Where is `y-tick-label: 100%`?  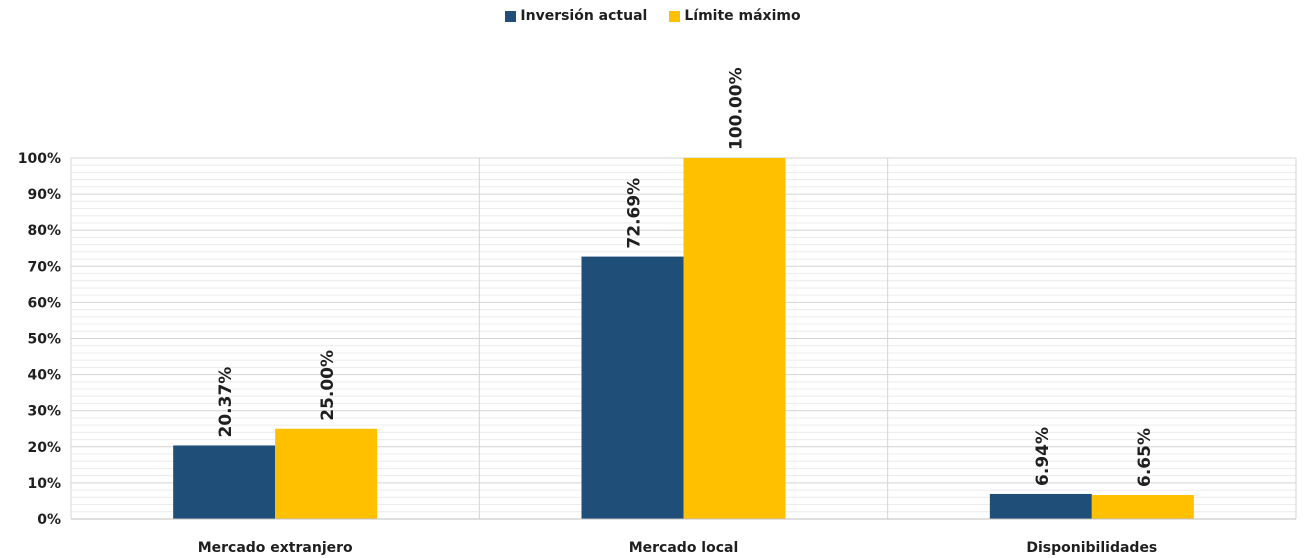
y-tick-label: 100% is located at coordinates (39, 159).